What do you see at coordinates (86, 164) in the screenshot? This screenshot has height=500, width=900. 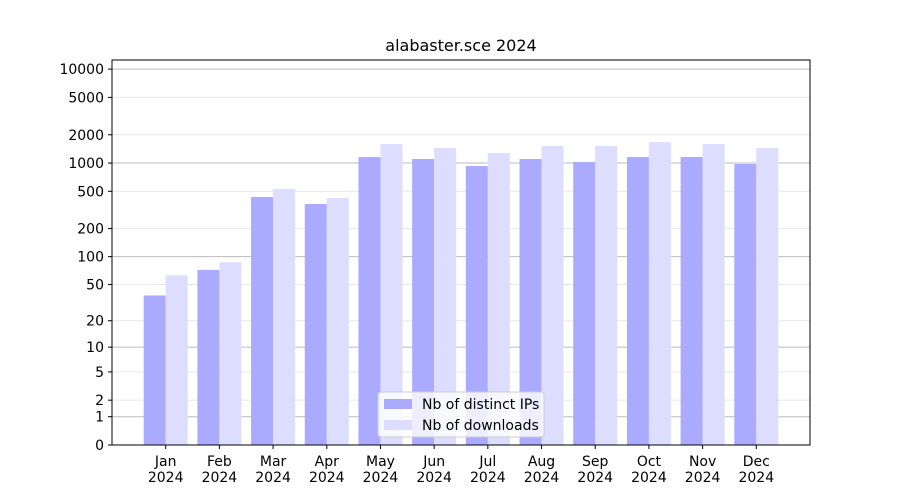 I see `y-tick-label: 1000` at bounding box center [86, 164].